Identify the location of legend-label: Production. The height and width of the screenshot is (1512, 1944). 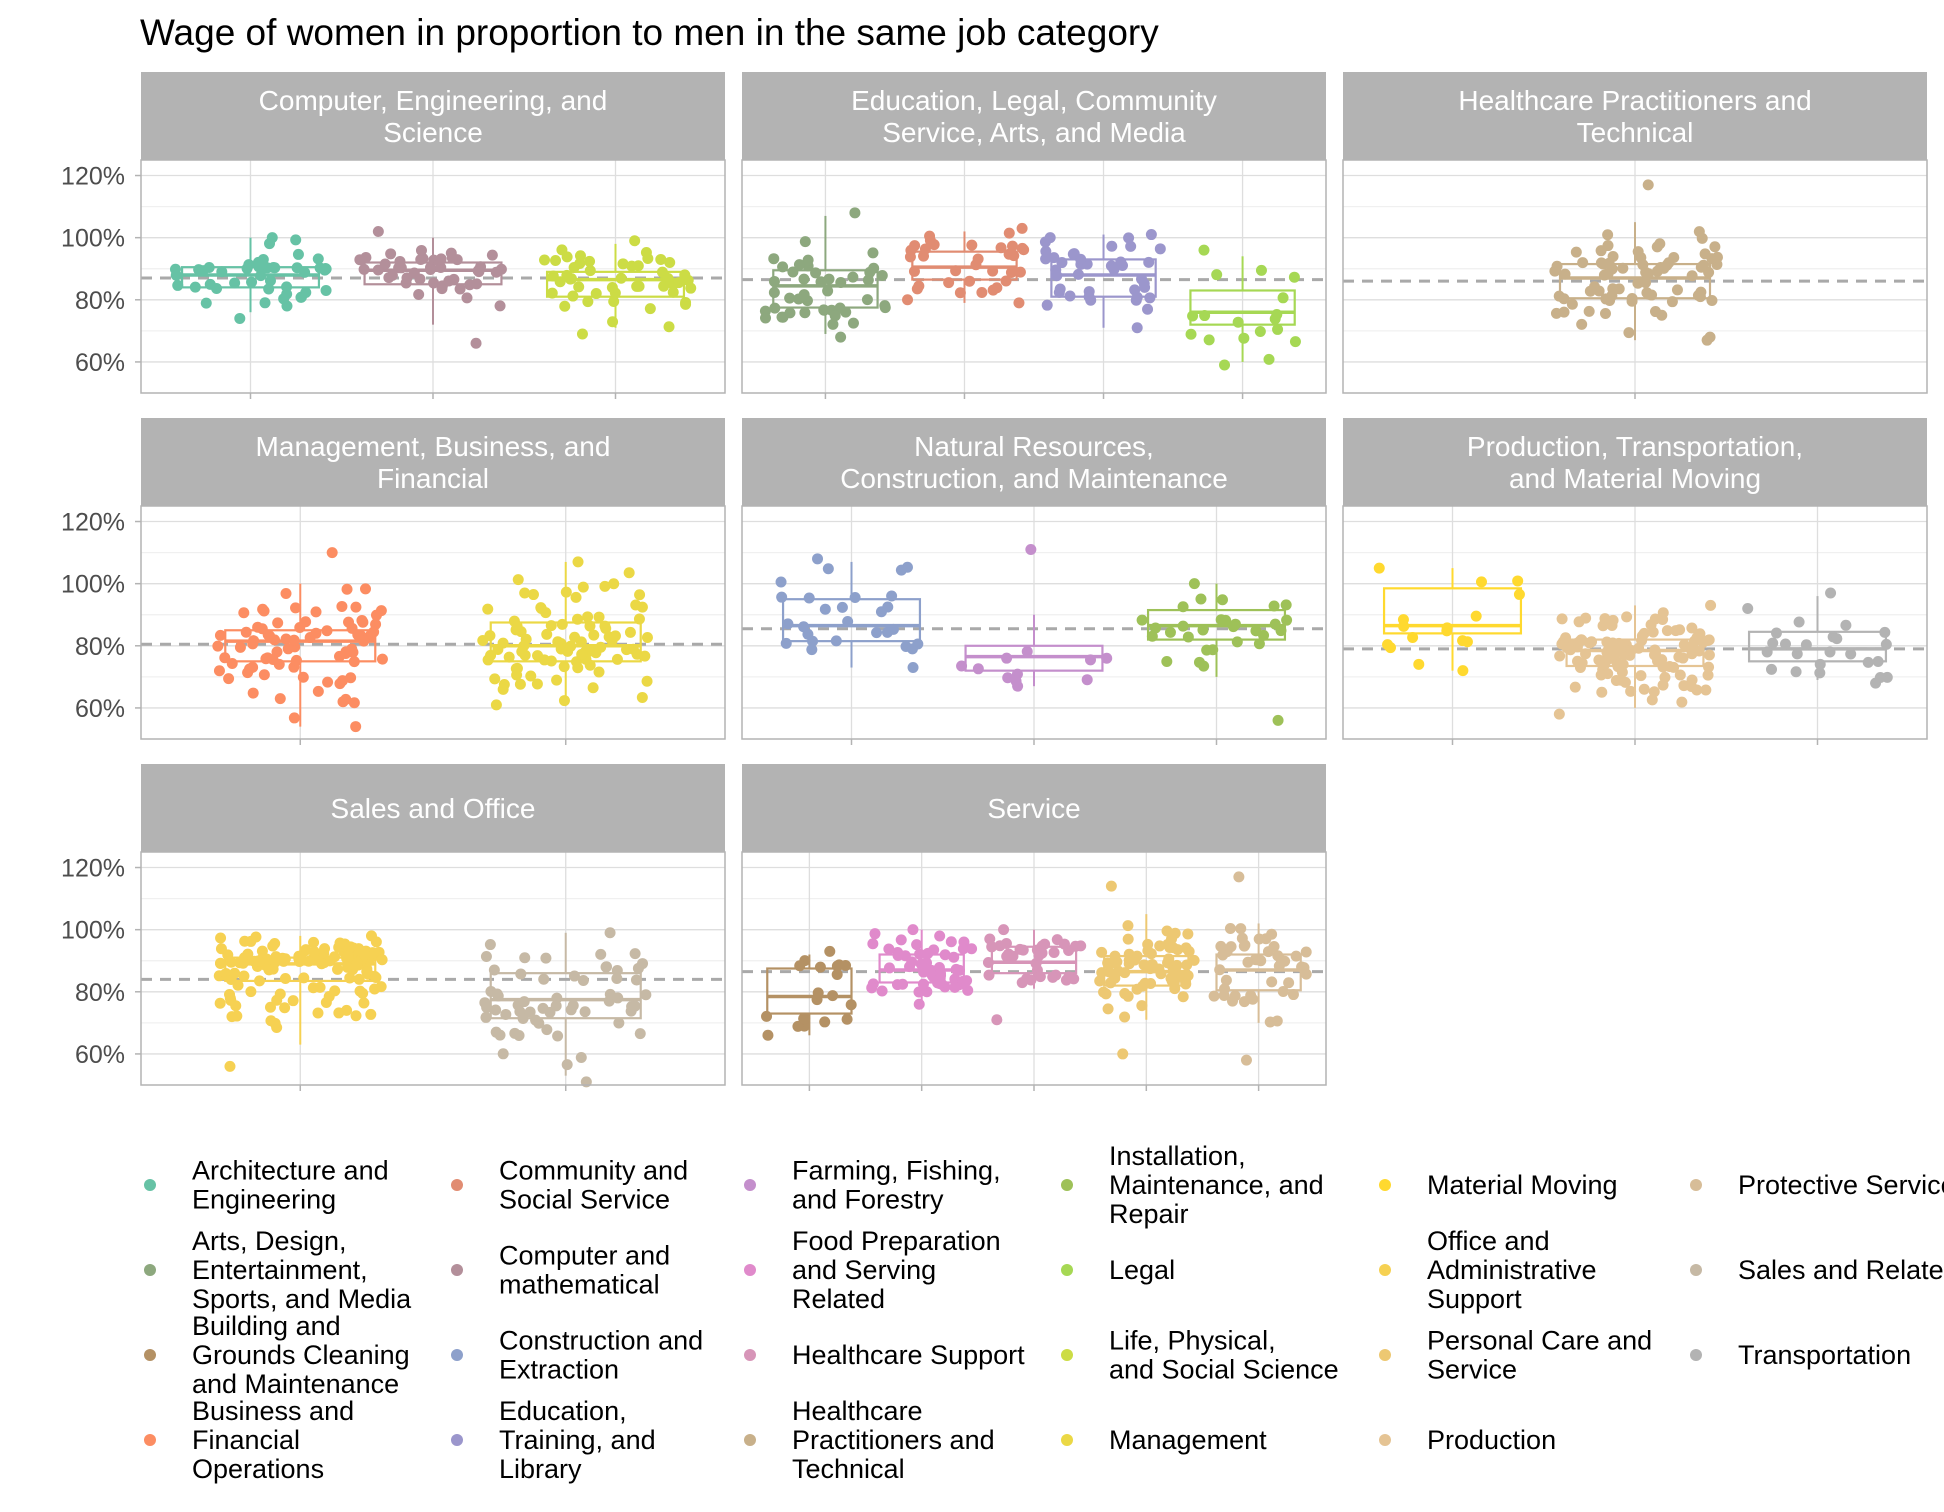
(1491, 1440).